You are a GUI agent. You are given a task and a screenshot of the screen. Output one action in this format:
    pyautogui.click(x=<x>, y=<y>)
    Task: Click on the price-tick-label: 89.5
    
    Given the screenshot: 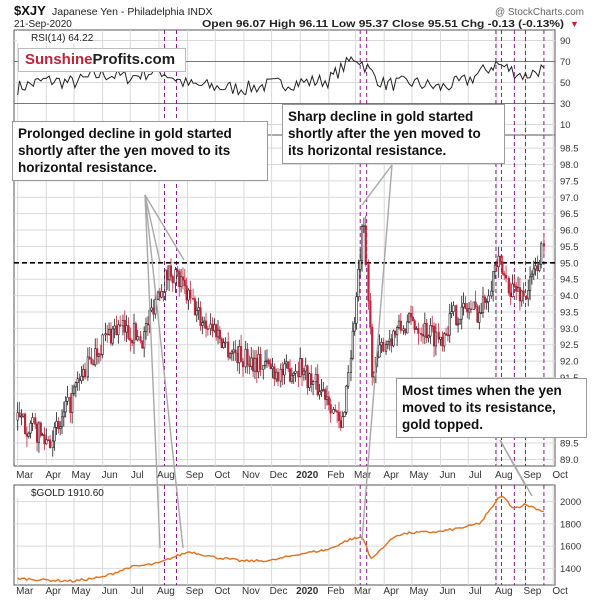 What is the action you would take?
    pyautogui.click(x=569, y=444)
    